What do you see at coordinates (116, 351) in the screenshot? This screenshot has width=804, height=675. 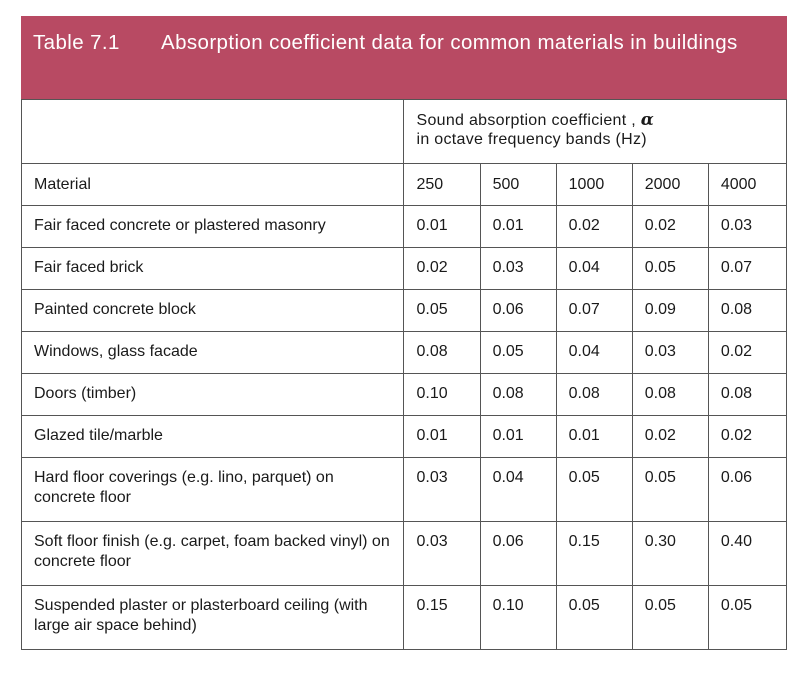 I see `material-name: Windows, glass facade` at bounding box center [116, 351].